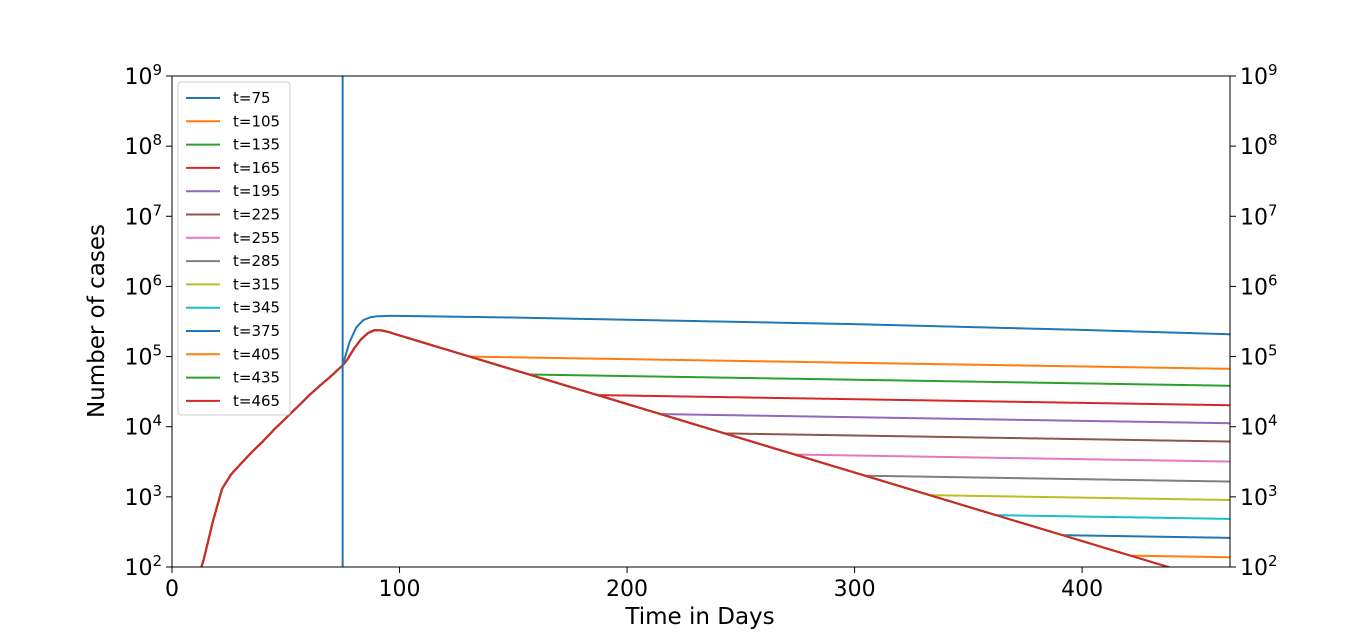 The height and width of the screenshot is (637, 1366). What do you see at coordinates (1259, 145) in the screenshot?
I see `y-tick-label-right: 10⁸` at bounding box center [1259, 145].